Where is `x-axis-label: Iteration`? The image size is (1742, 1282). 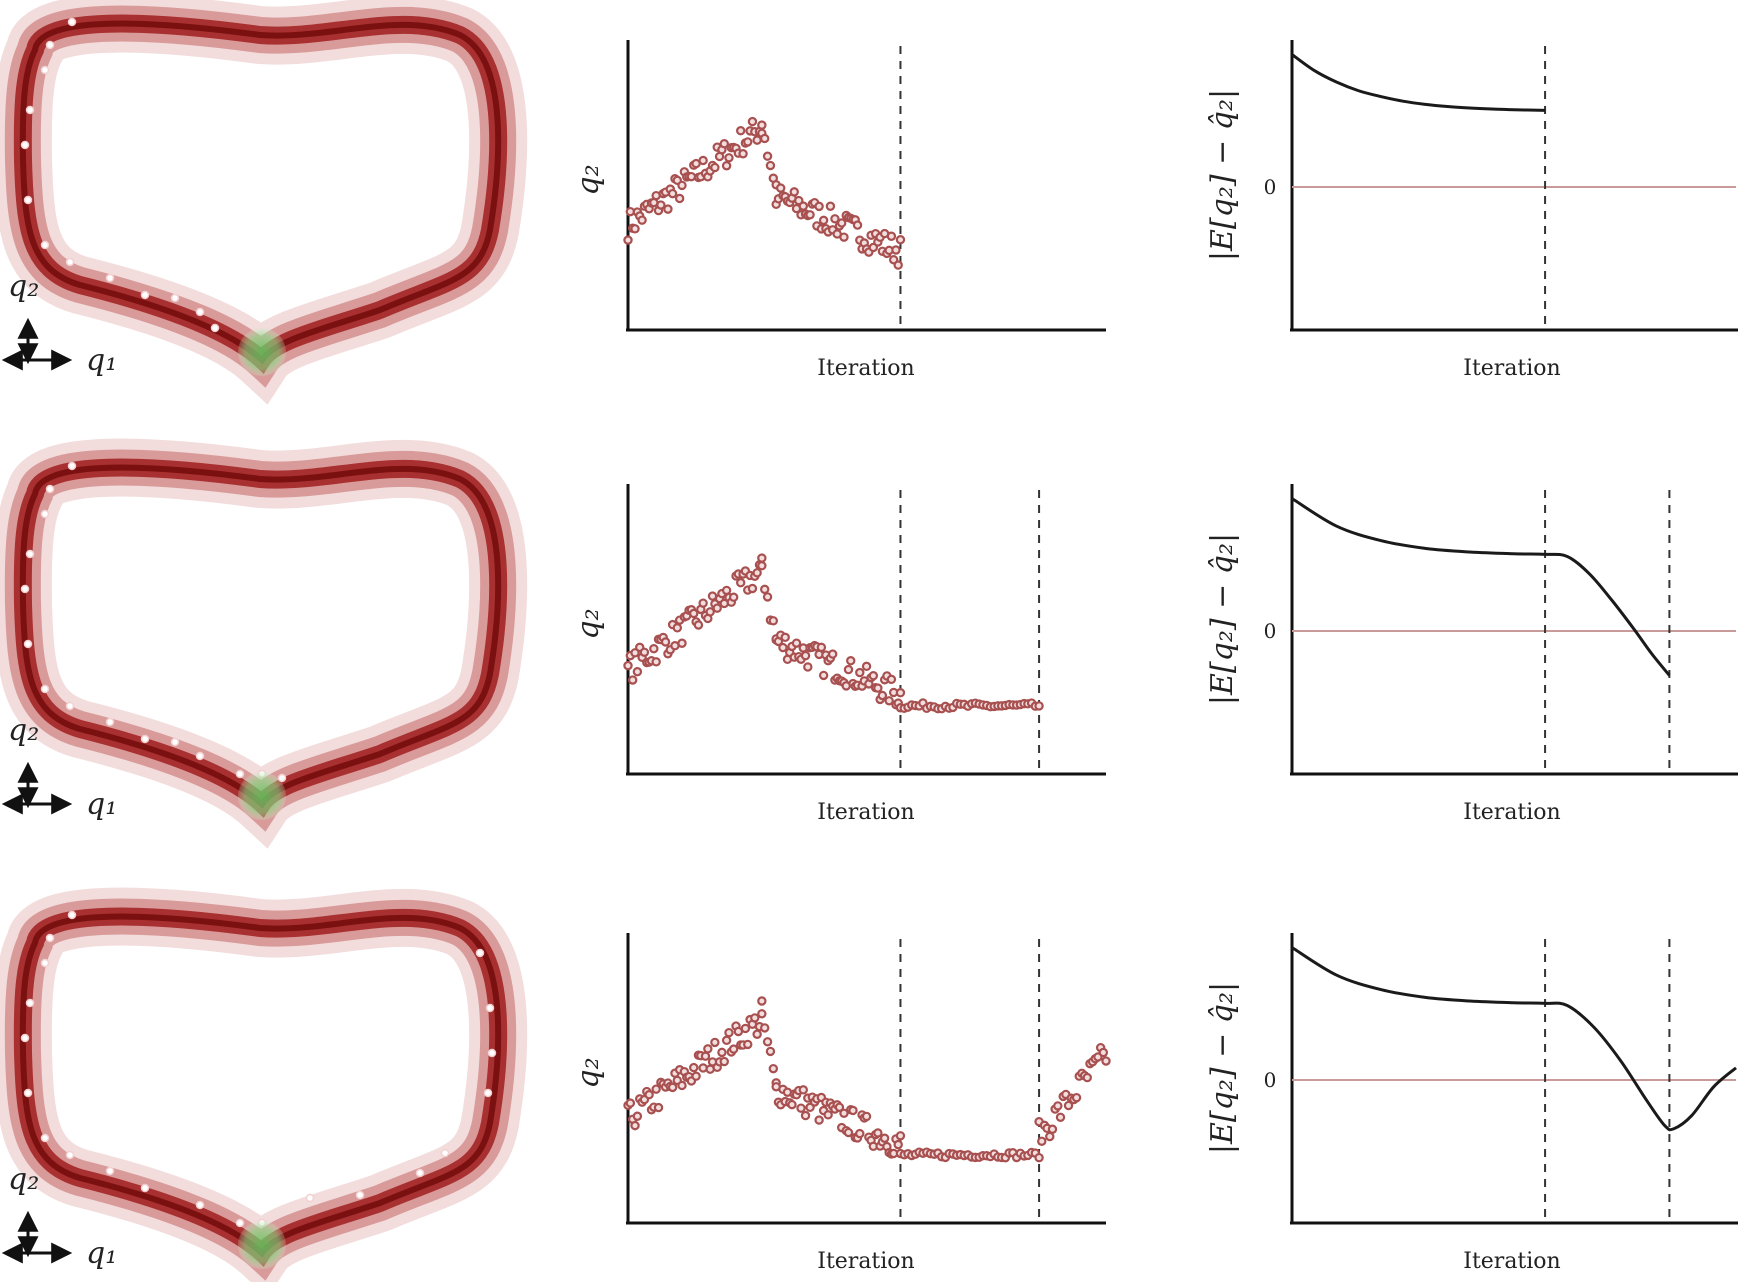 x-axis-label: Iteration is located at coordinates (865, 1261).